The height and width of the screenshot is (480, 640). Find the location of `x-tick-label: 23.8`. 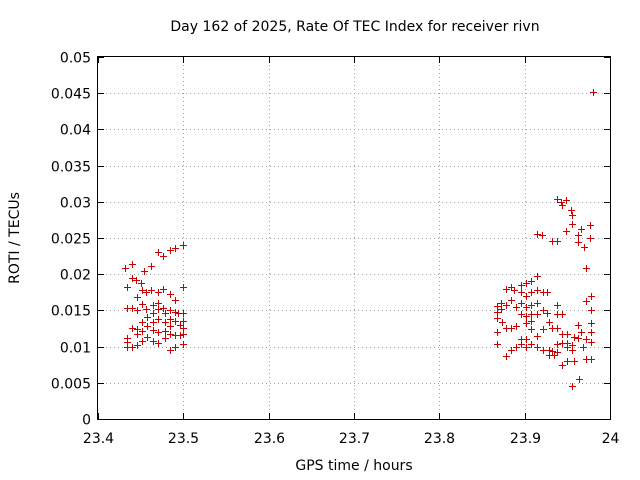

x-tick-label: 23.8 is located at coordinates (439, 439).